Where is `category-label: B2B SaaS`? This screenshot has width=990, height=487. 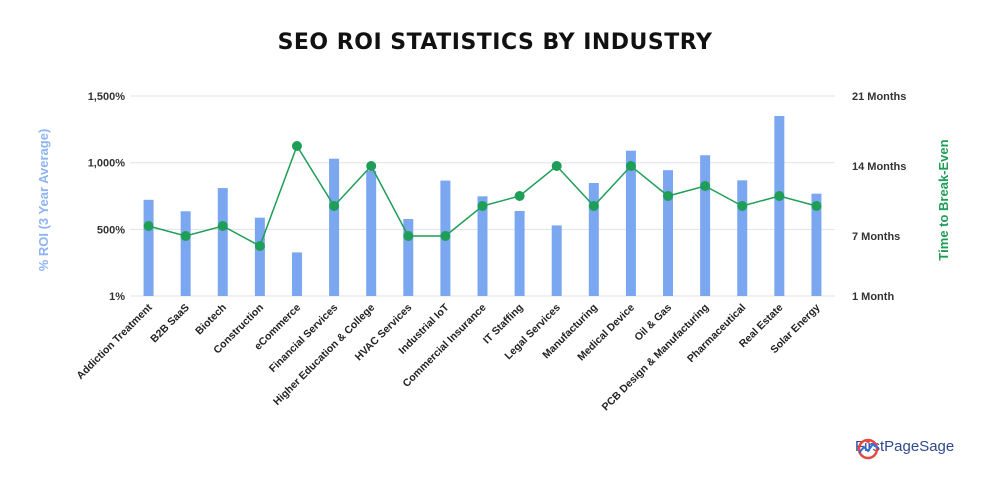
category-label: B2B SaaS is located at coordinates (170, 324).